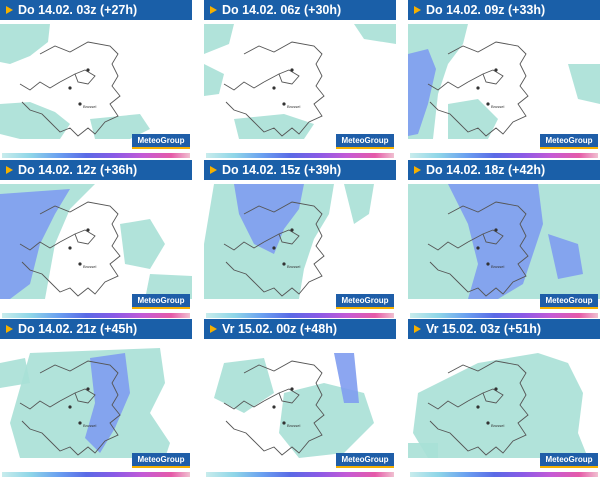 The image size is (600, 479). I want to click on panel-title: Vr 15.02. 00z (+48h), so click(280, 329).